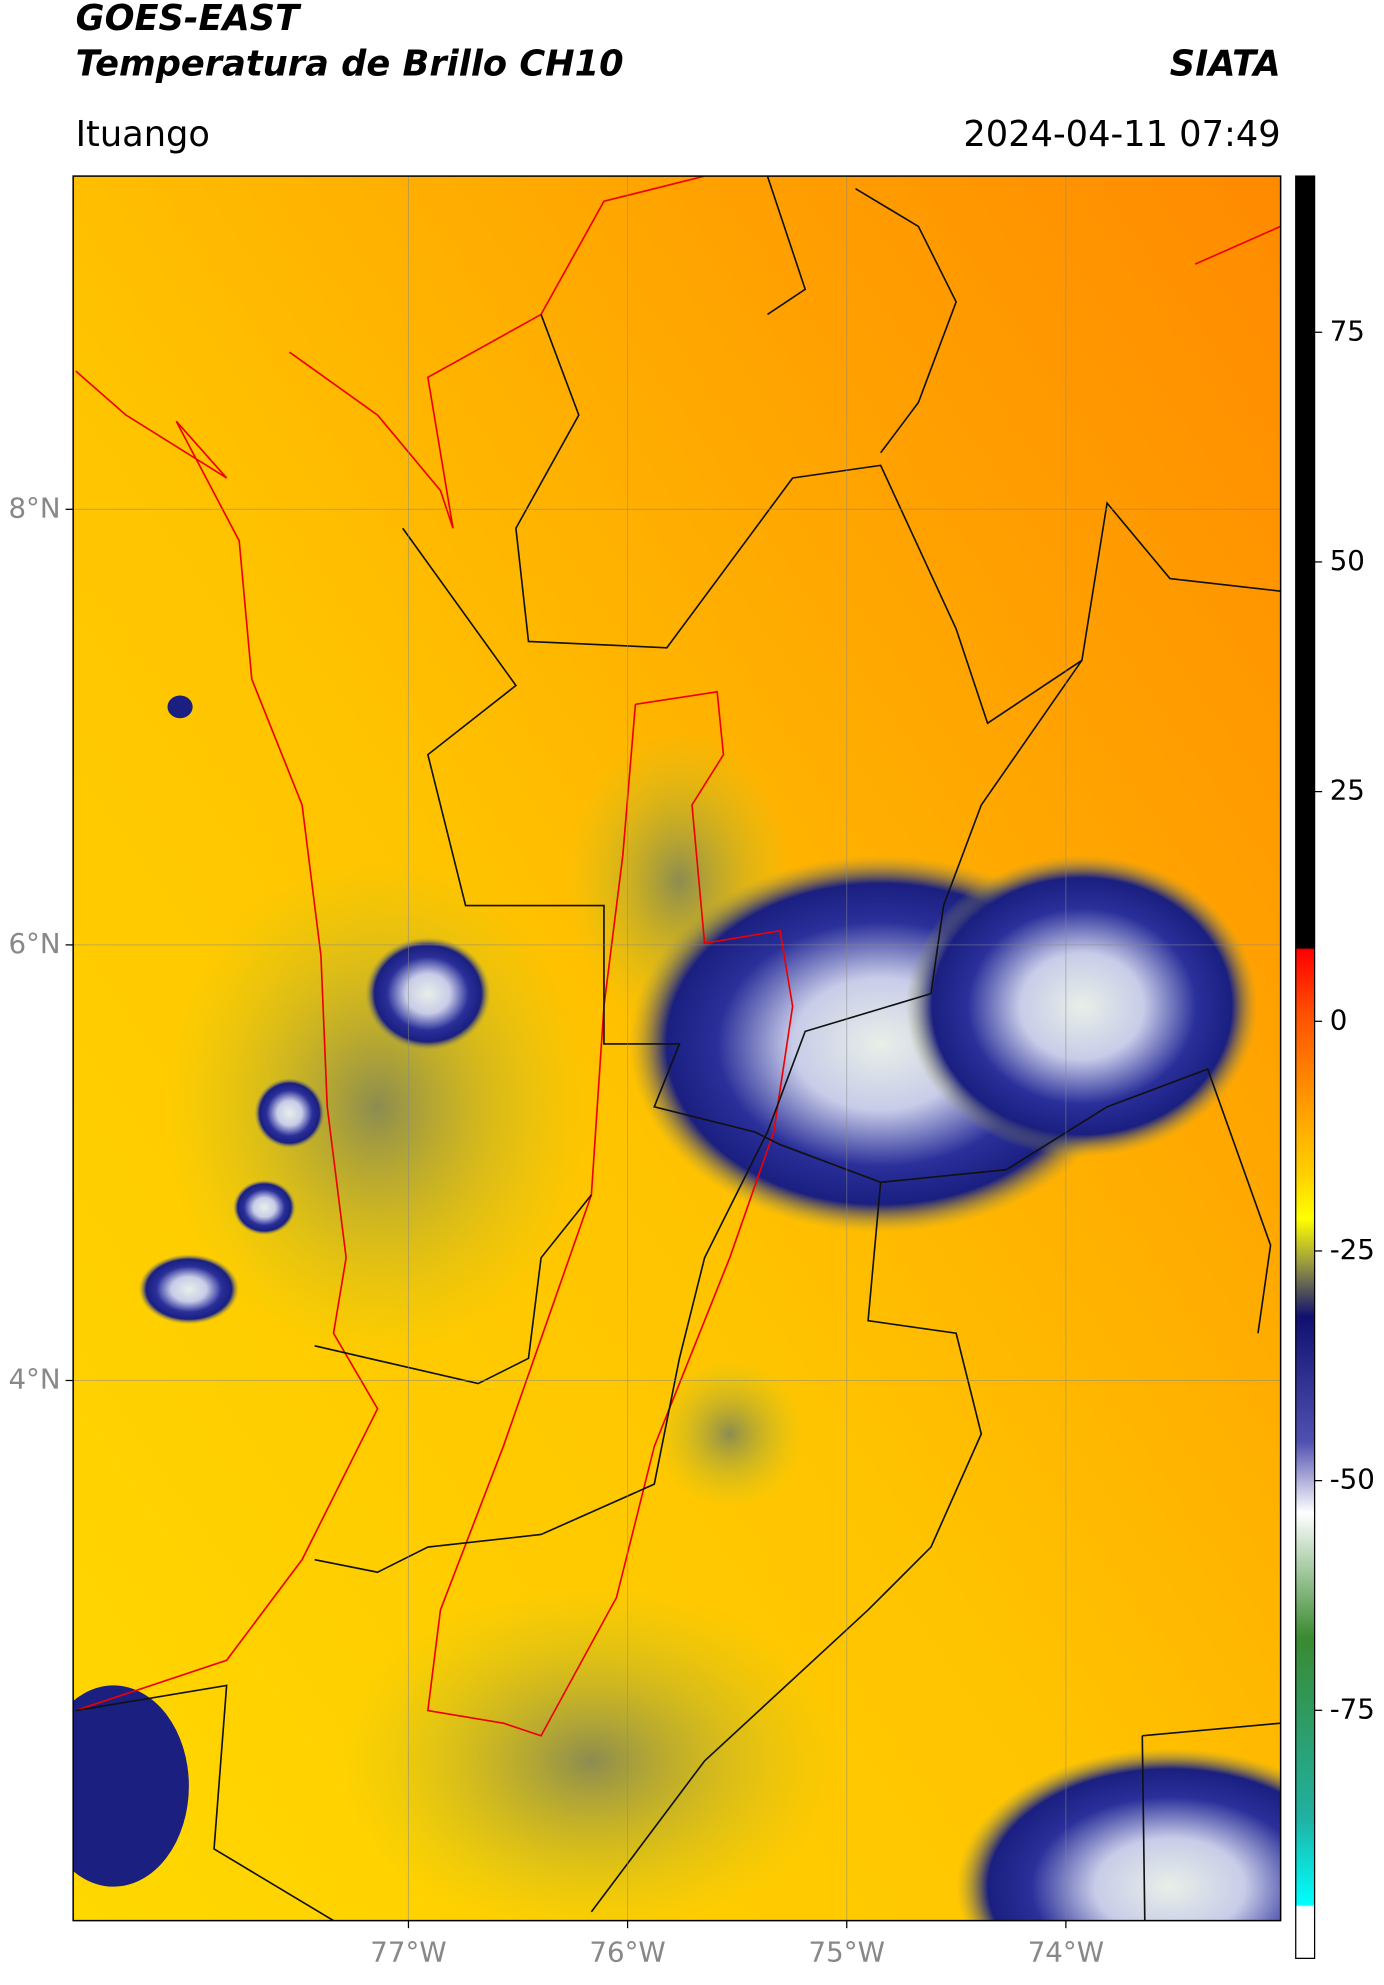 The image size is (1384, 1985). I want to click on lon-label: 76°W, so click(627, 1951).